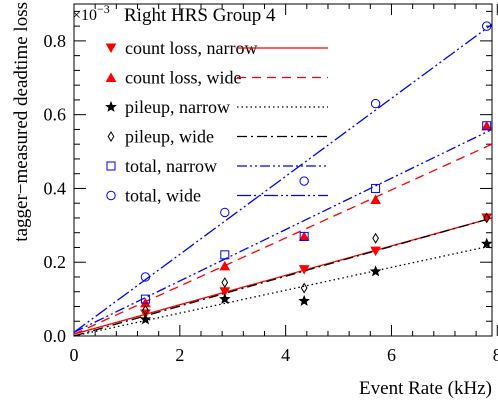 Image resolution: width=498 pixels, height=401 pixels. I want to click on y-axis-multiplier: ×10⁻³, so click(91, 13).